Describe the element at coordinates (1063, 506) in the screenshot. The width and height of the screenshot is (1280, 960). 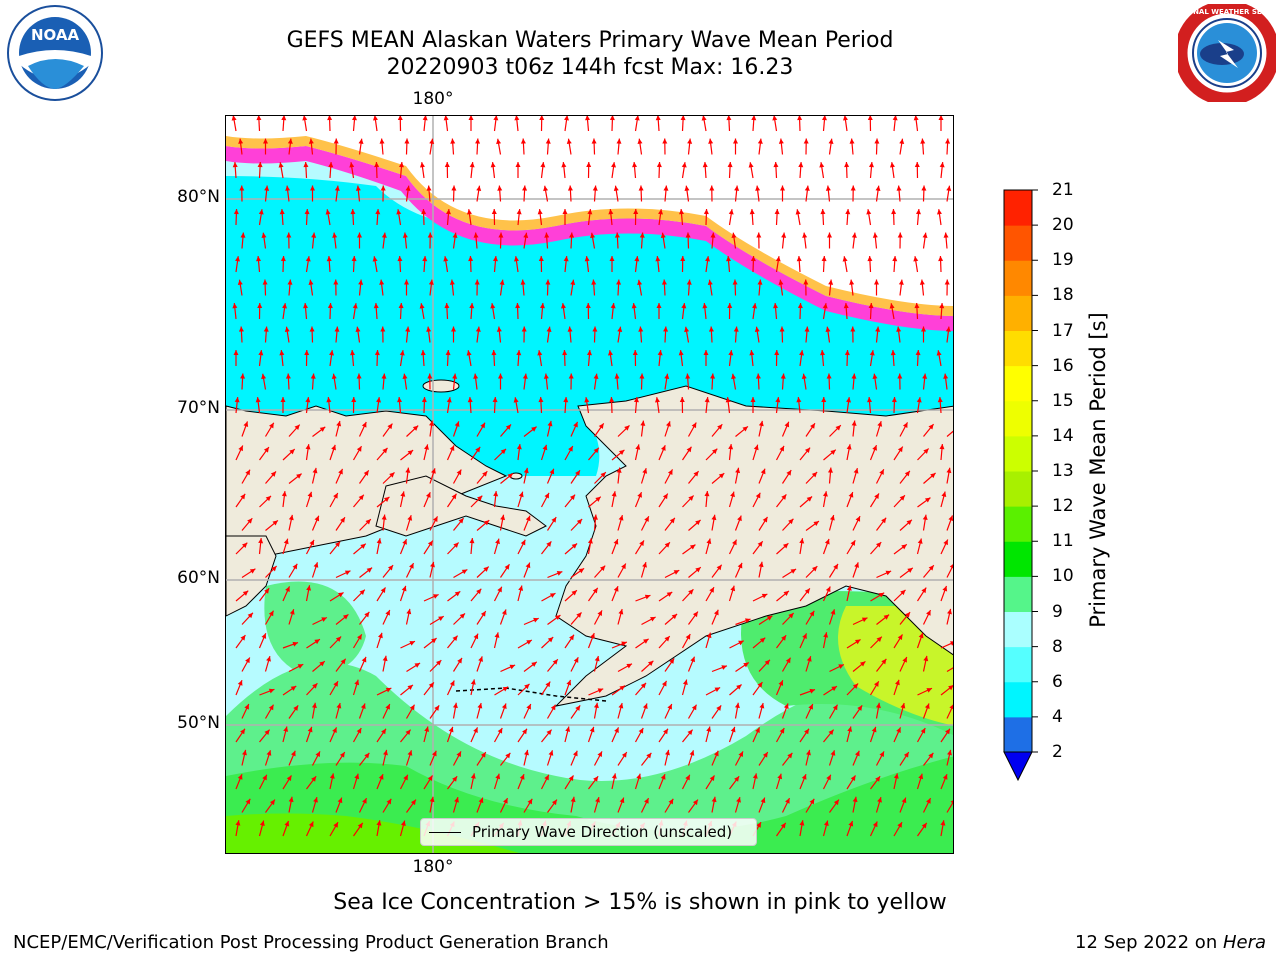
I see `colorbar-tick-label: 12` at that location.